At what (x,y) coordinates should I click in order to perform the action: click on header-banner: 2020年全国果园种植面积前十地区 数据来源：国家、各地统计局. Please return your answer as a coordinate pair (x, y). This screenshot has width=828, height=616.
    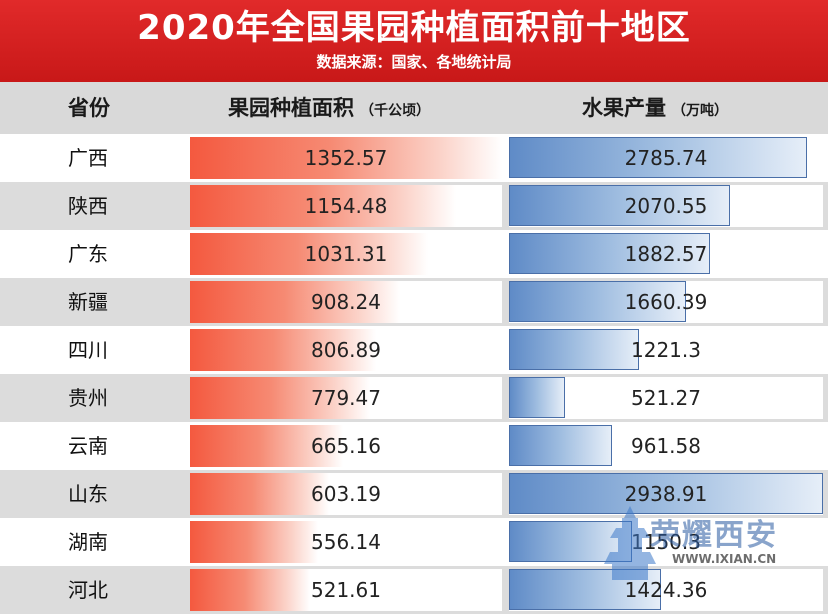
    Looking at the image, I should click on (414, 41).